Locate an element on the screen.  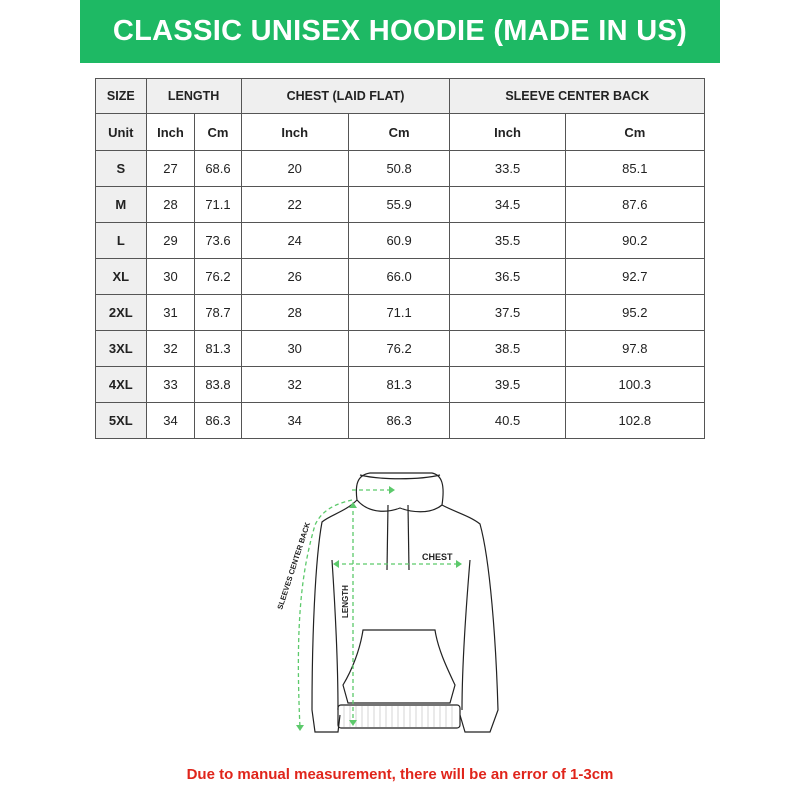
table-row: M 28 71.1 22 55.9 34.5 87.6 is located at coordinates (400, 204).